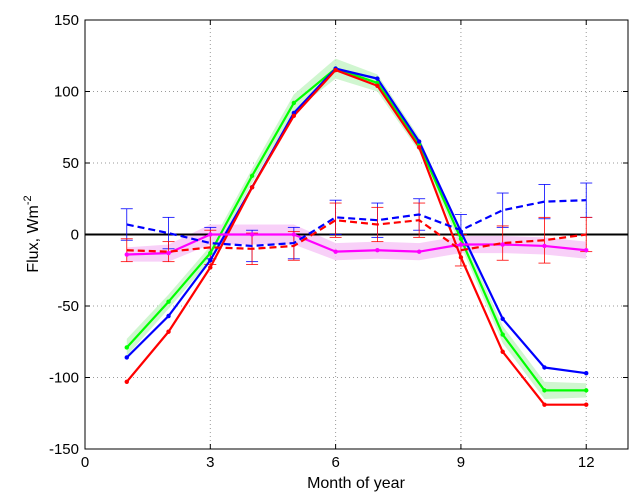 The height and width of the screenshot is (495, 629). Describe the element at coordinates (64, 235) in the screenshot. I see `y-tick-labels: -150 -100 -50 0 50 100 150` at that location.